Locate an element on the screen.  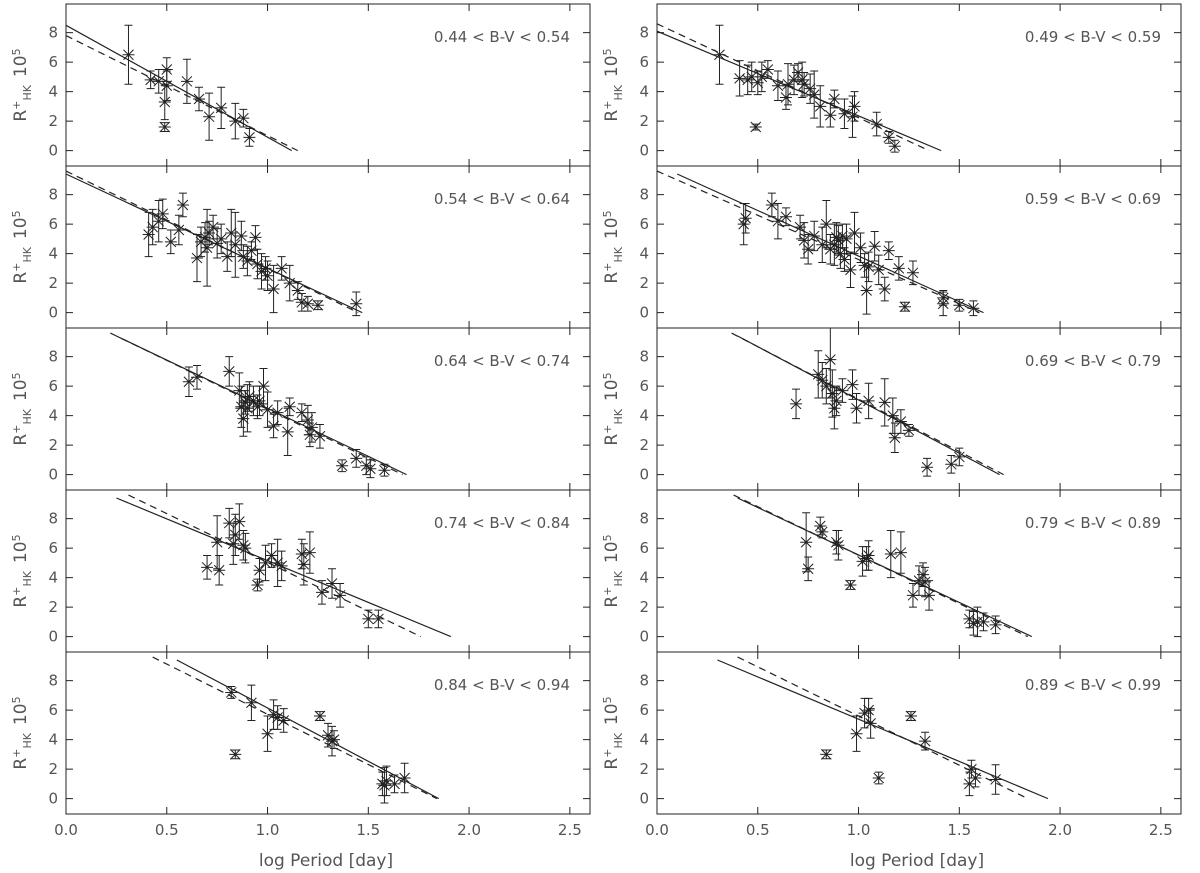
panel-2: 0 2 4 6 8 R+HK 105 0.49 < B-V < 0.59 is located at coordinates (891, 85).